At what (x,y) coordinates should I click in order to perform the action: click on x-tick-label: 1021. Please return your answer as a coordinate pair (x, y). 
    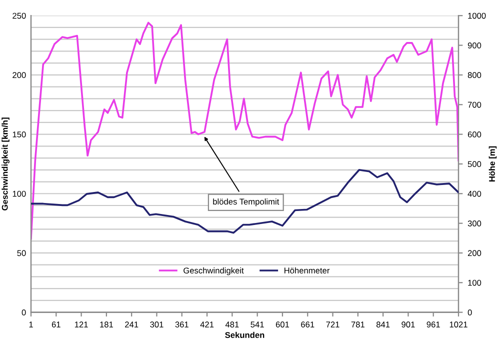
    Looking at the image, I should click on (459, 325).